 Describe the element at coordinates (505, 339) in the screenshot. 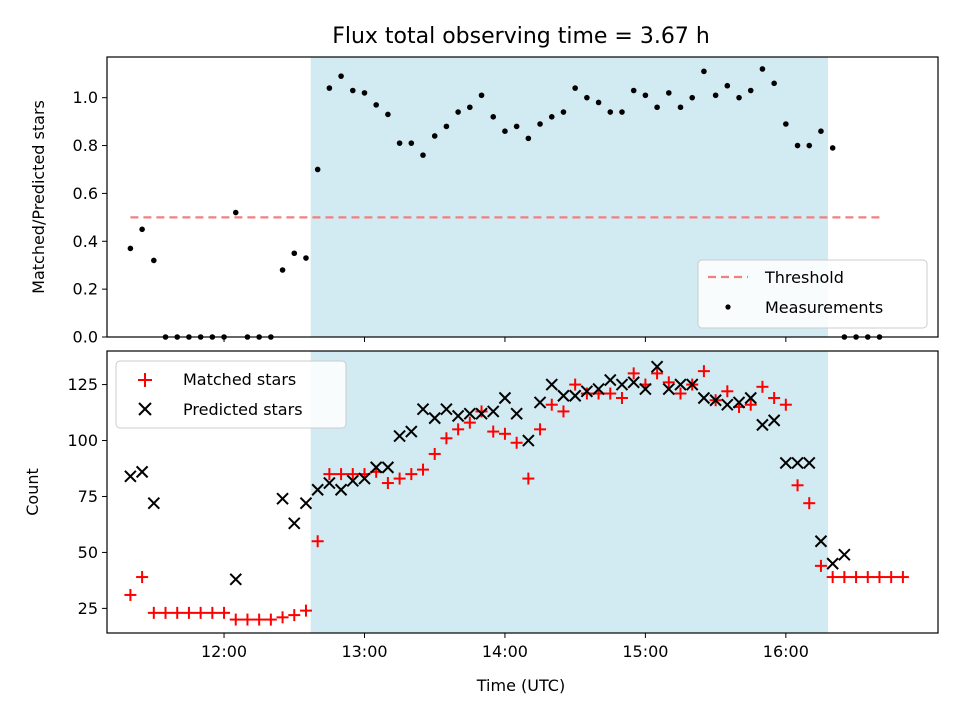

I see `top-x-ticks` at that location.